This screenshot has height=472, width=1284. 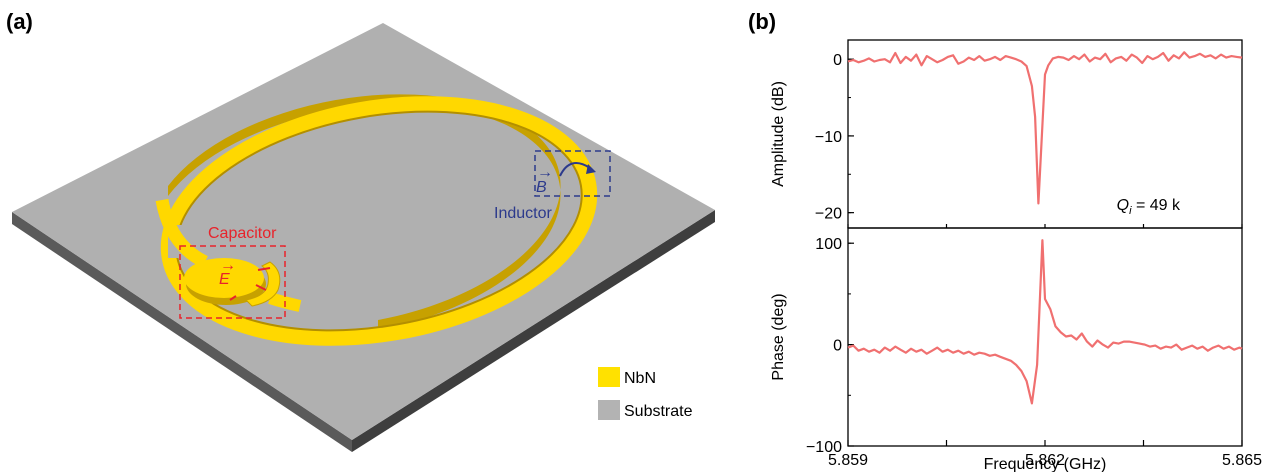 What do you see at coordinates (778, 336) in the screenshot?
I see `phase-ylabel: Phase (deg)` at bounding box center [778, 336].